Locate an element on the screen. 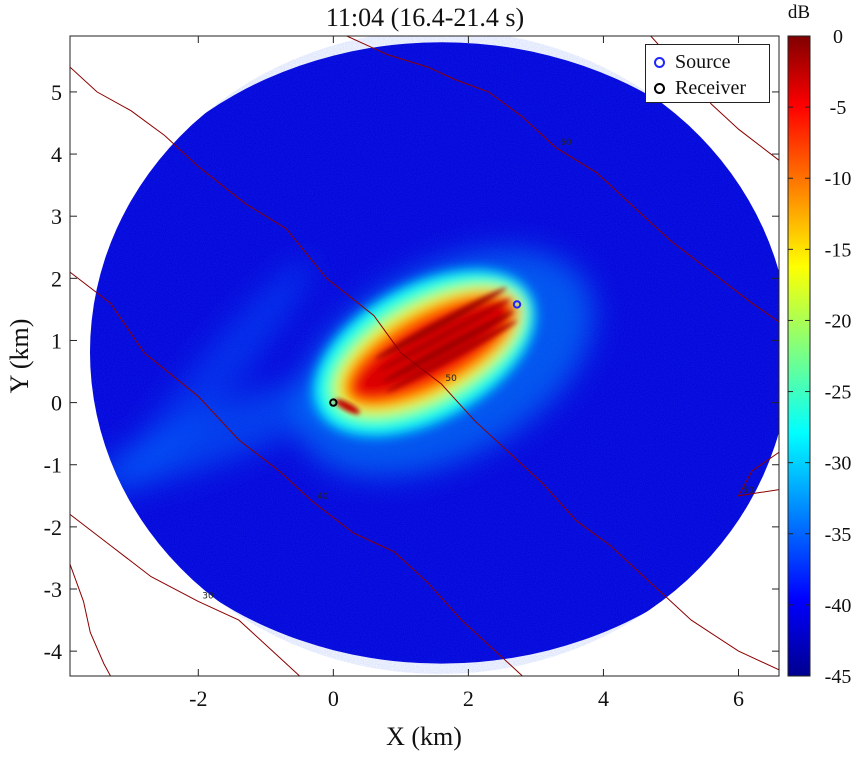 This screenshot has height=762, width=853. y-tick-label: 0 is located at coordinates (56, 403).